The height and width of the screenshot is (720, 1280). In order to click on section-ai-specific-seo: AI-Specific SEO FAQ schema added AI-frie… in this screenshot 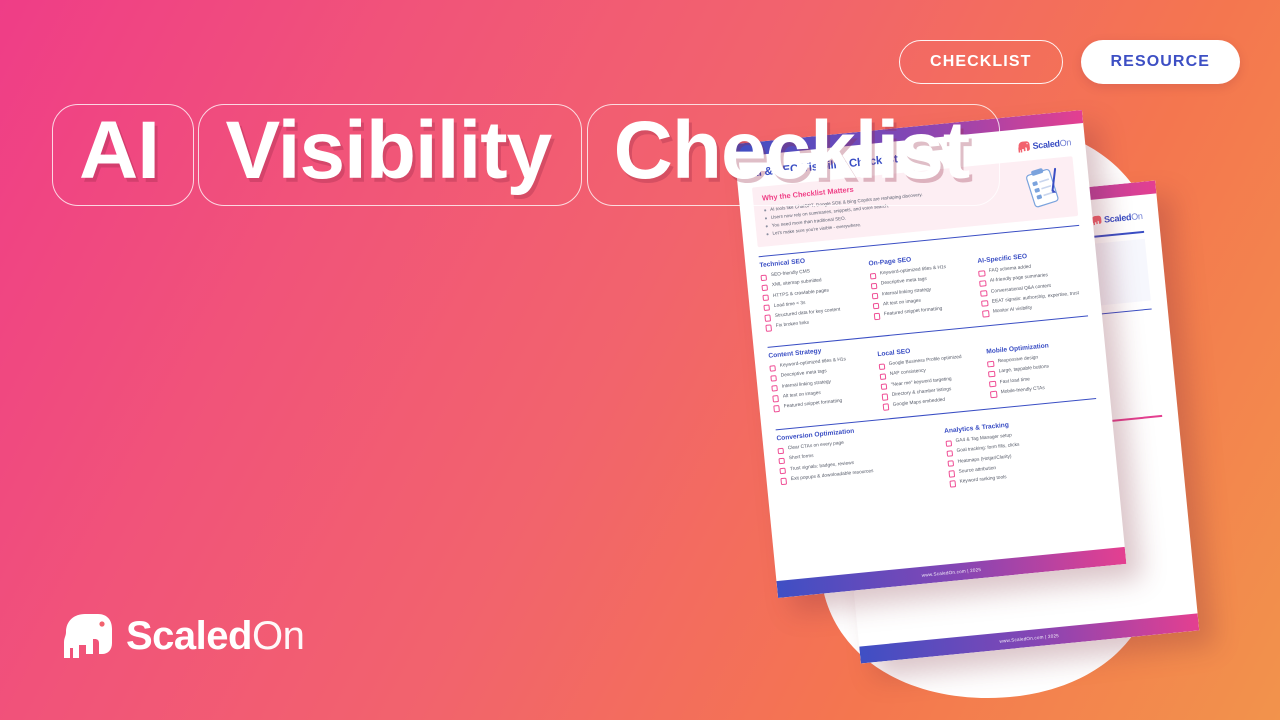, I will do `click(1032, 274)`.